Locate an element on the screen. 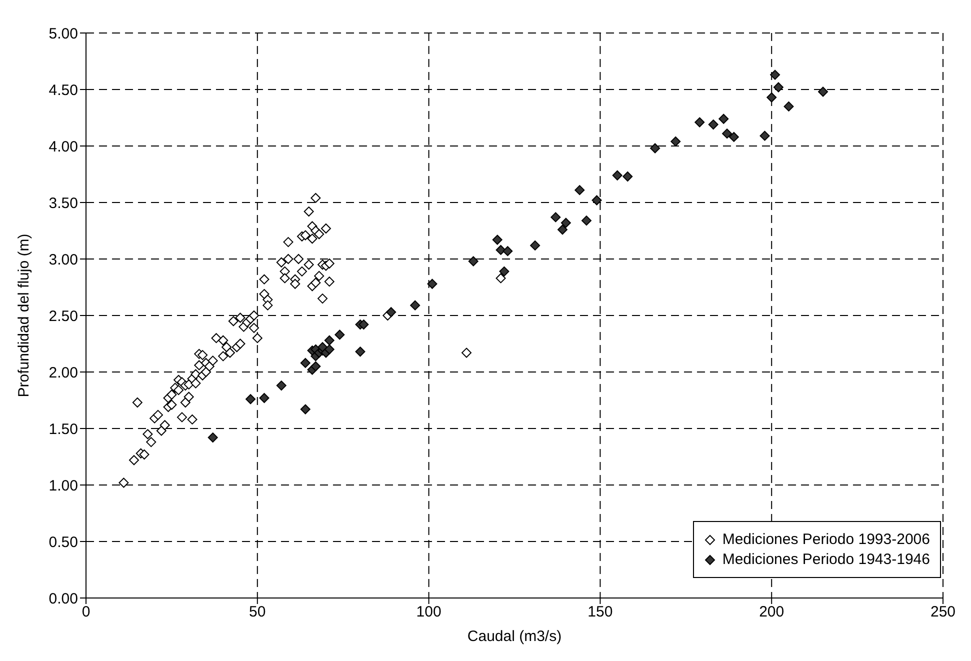  y-tick-label: 4.00 is located at coordinates (63, 147).